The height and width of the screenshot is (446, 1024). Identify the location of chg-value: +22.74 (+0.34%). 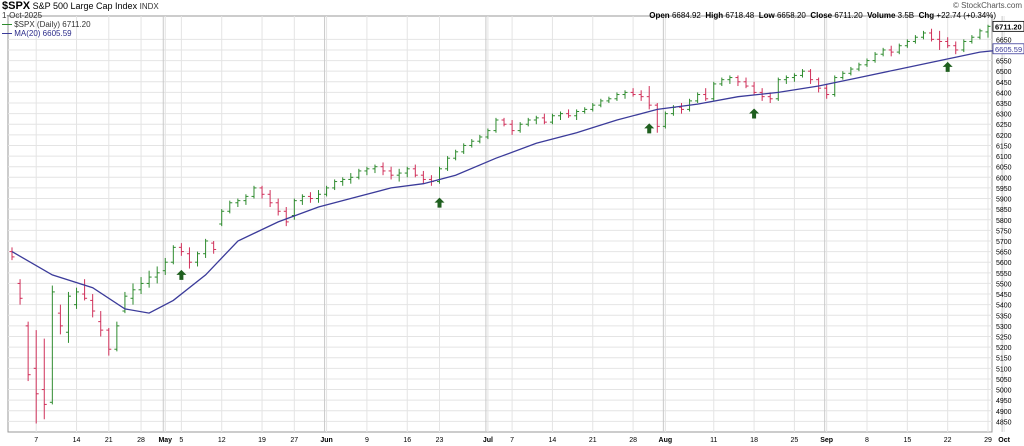
(966, 15).